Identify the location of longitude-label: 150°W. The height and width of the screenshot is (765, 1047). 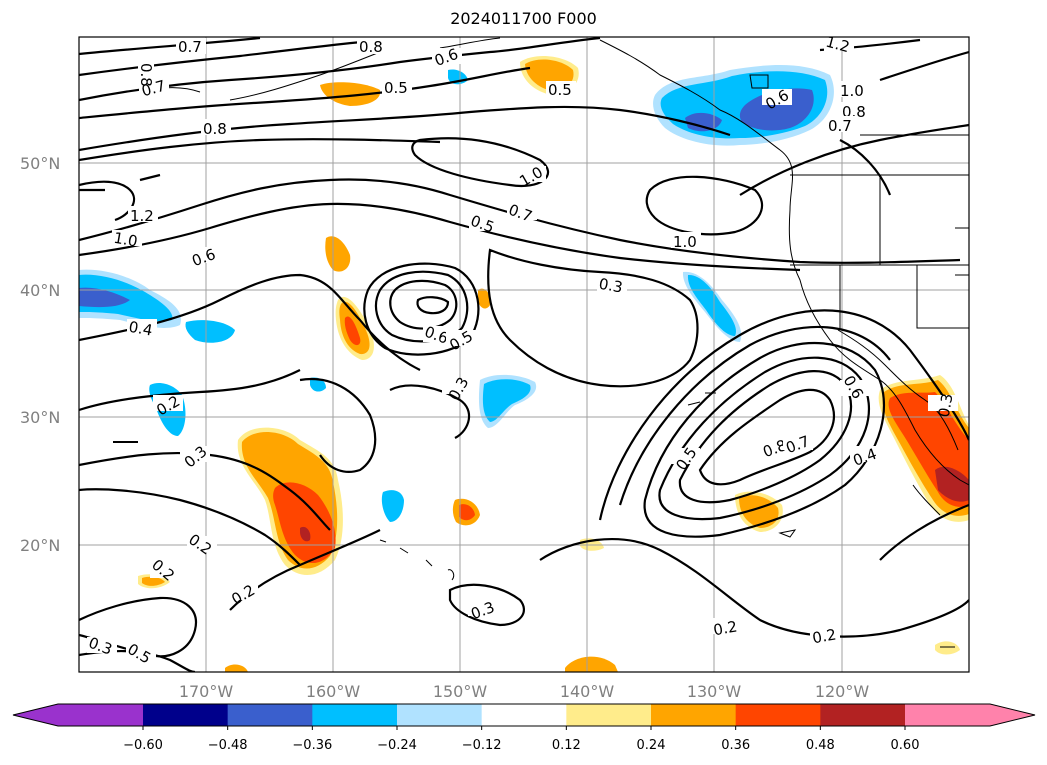
(460, 691).